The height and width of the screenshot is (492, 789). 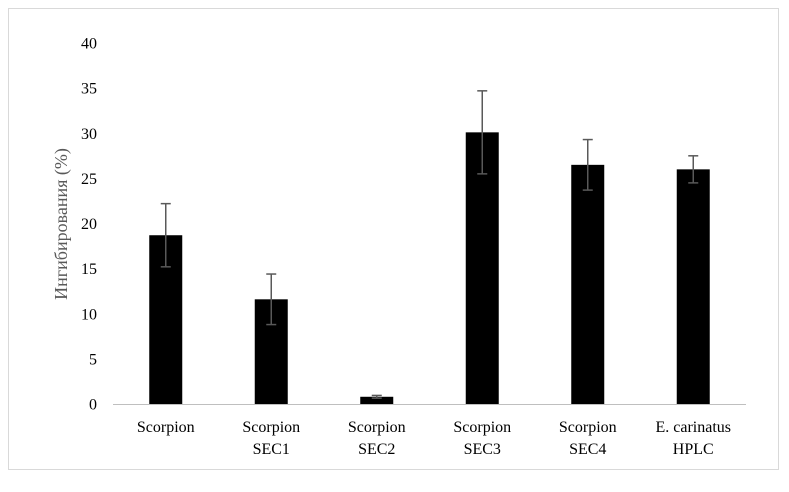 What do you see at coordinates (377, 438) in the screenshot?
I see `x-tick-label: Scorpion SEC2` at bounding box center [377, 438].